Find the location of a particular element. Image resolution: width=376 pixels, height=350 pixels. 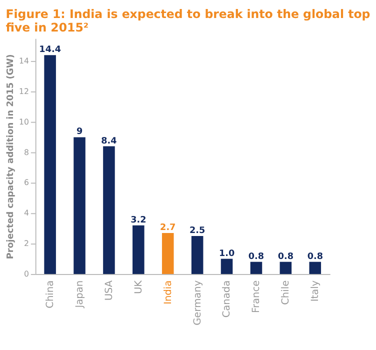

y-tick-label: 14 is located at coordinates (23, 61).